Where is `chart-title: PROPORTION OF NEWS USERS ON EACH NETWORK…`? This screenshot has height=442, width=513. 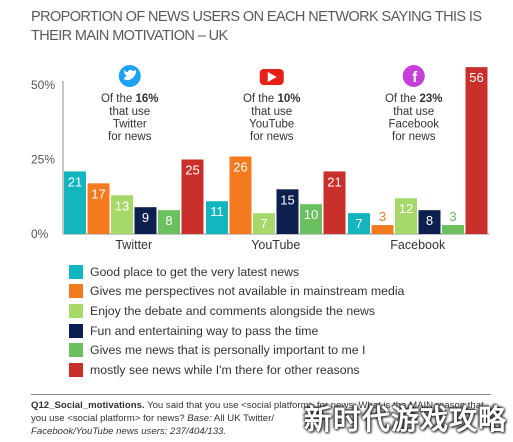
chart-title: PROPORTION OF NEWS USERS ON EACH NETWORK… is located at coordinates (256, 26).